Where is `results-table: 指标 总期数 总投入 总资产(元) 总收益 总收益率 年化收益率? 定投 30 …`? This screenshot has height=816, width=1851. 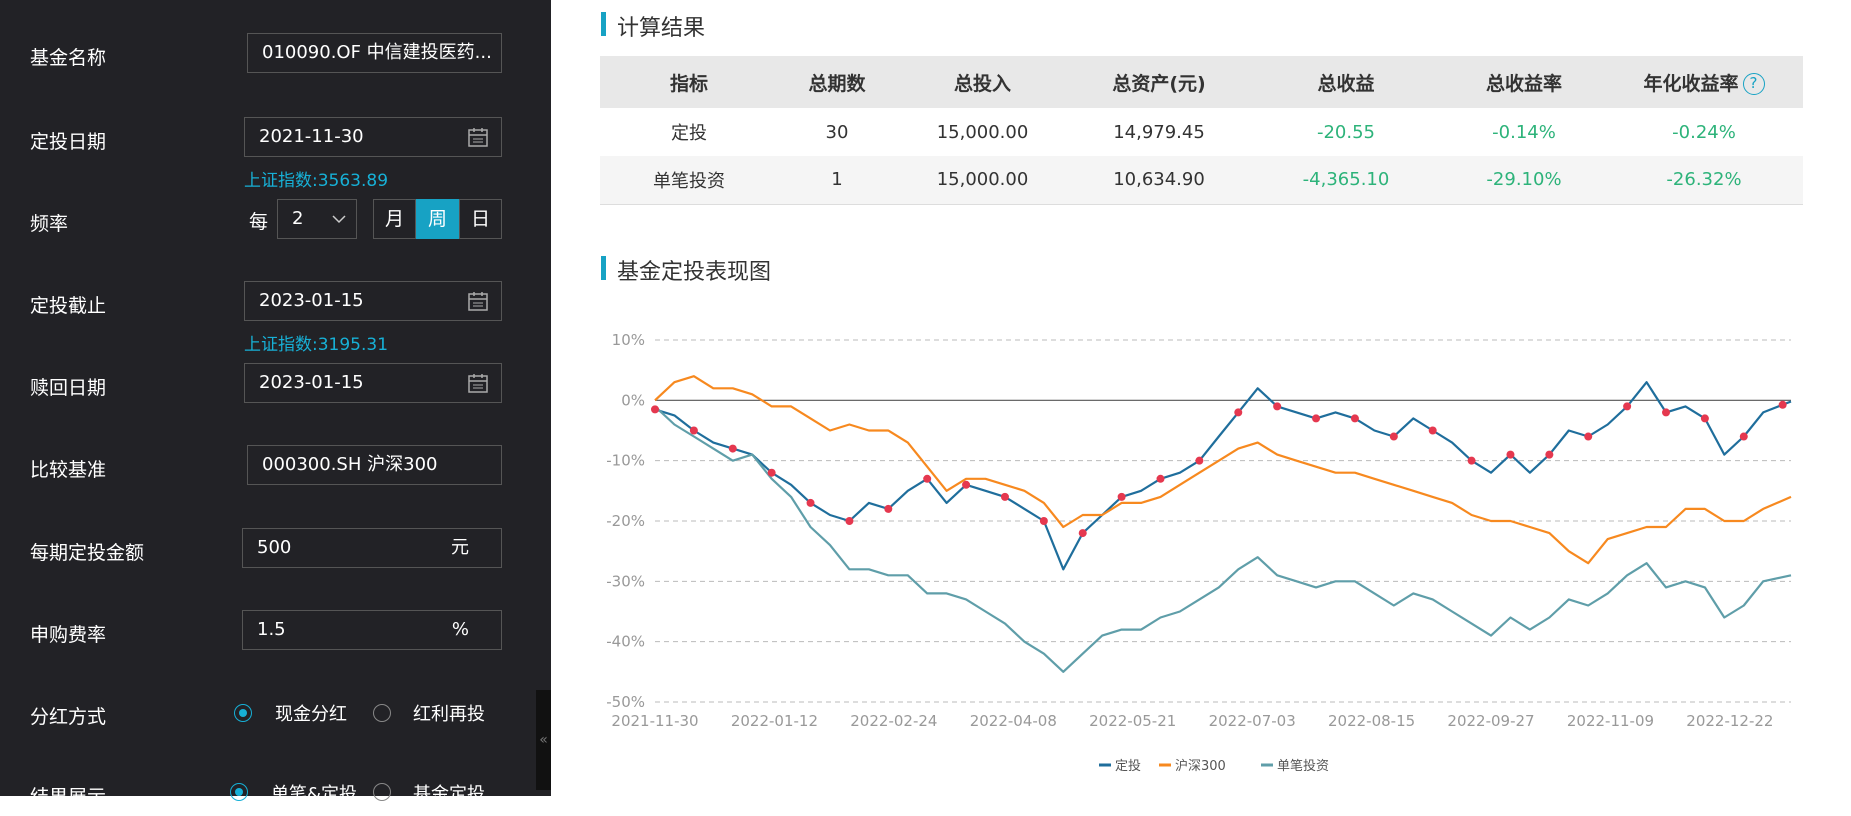
results-table: 指标 总期数 总投入 总资产(元) 总收益 总收益率 年化收益率? 定投 30 … is located at coordinates (1201, 130).